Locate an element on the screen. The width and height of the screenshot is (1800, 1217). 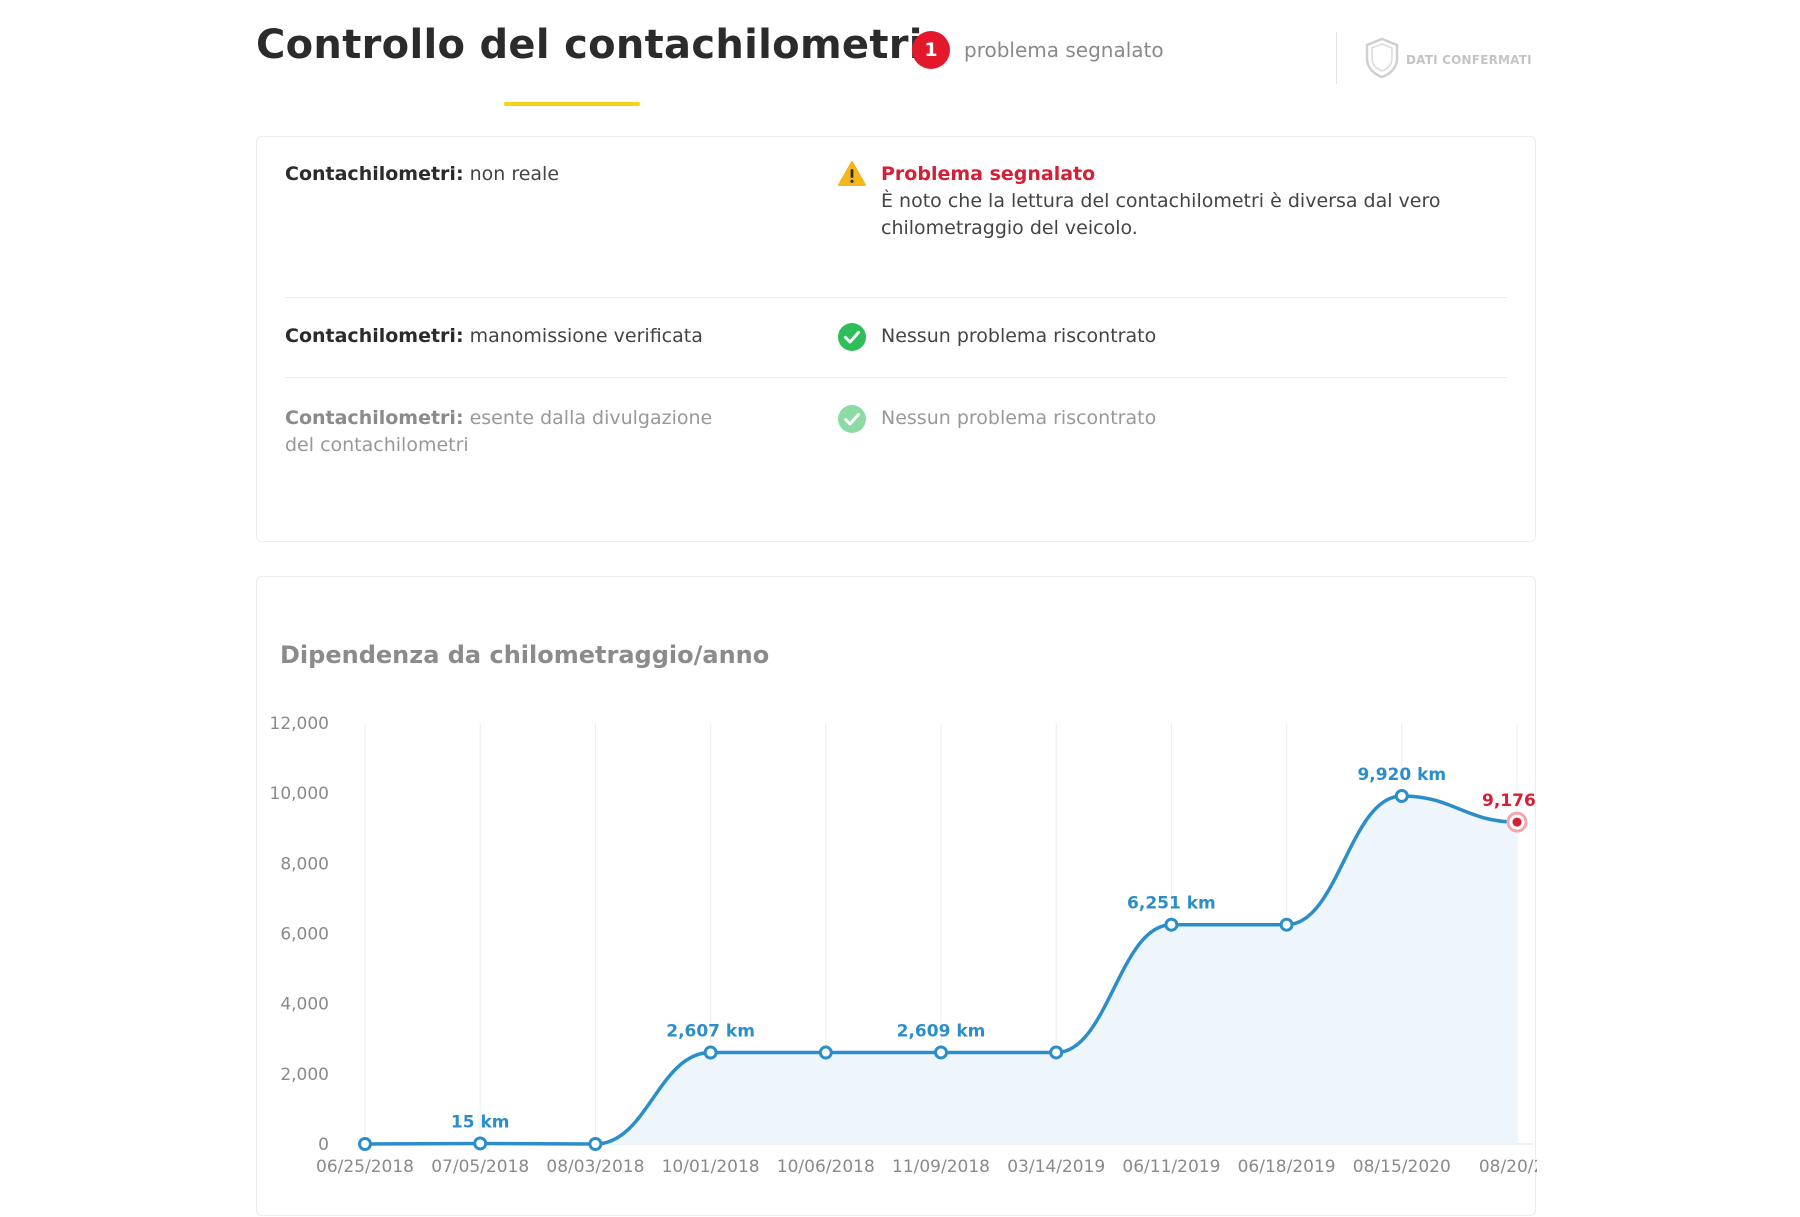
x-tick-label: 06/25/2018 is located at coordinates (365, 1167).